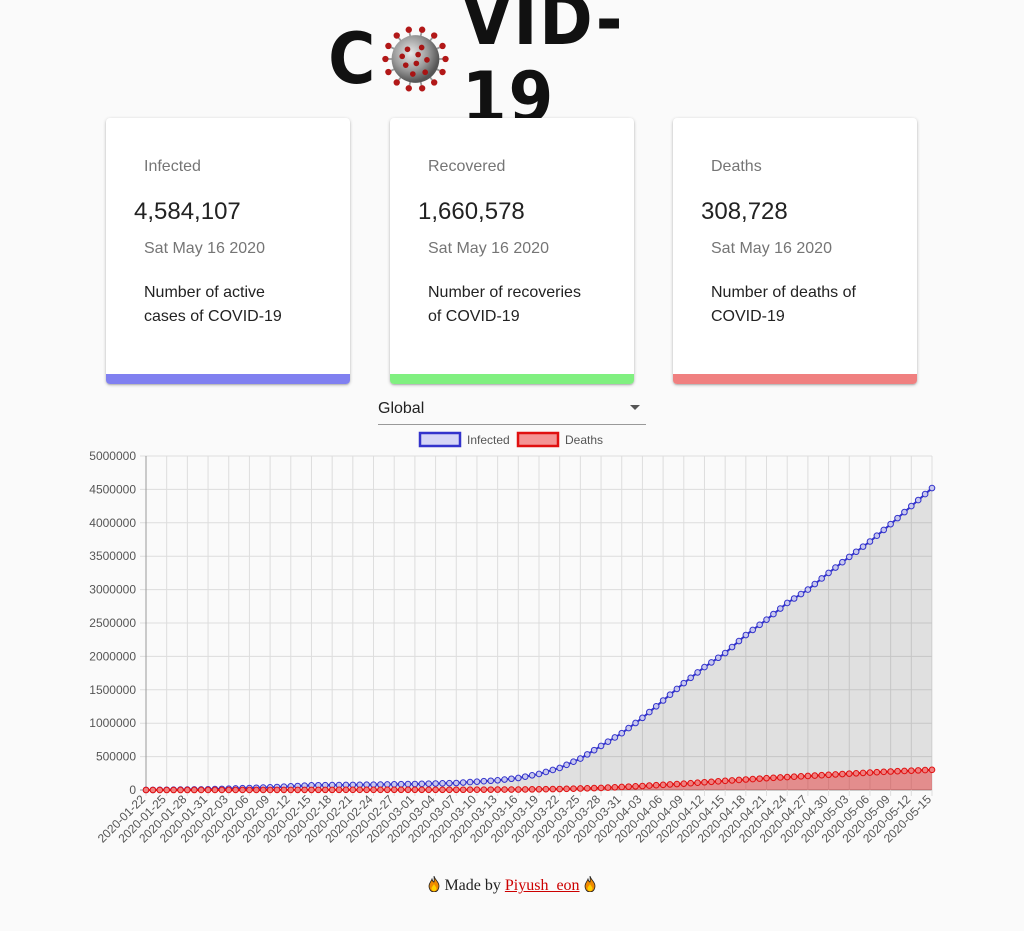 This screenshot has width=1024, height=931. What do you see at coordinates (112, 489) in the screenshot?
I see `y-tick-label: 4500000` at bounding box center [112, 489].